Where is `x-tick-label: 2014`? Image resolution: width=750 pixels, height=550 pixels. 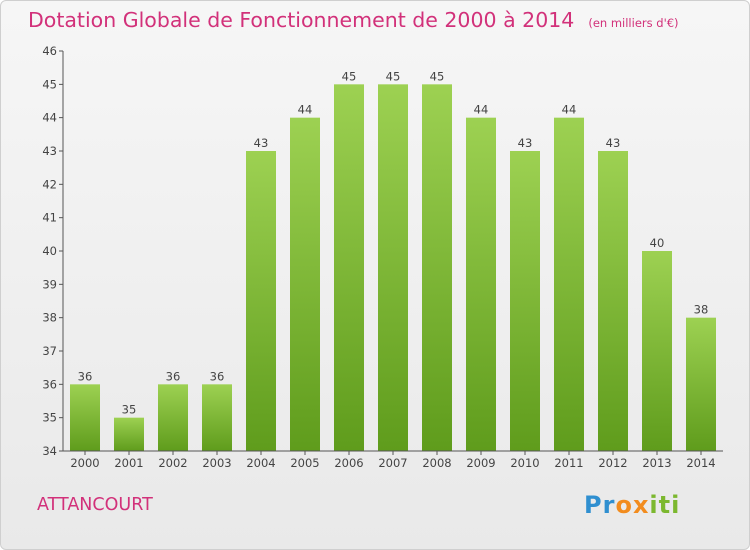
x-tick-label: 2014 is located at coordinates (700, 463).